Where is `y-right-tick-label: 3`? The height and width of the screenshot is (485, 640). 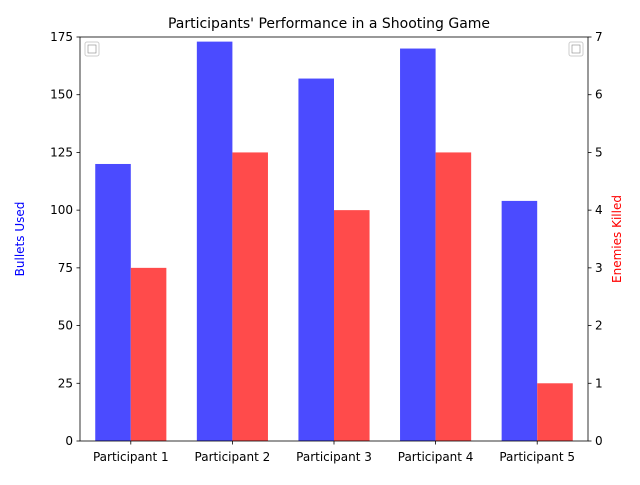 y-right-tick-label: 3 is located at coordinates (599, 268).